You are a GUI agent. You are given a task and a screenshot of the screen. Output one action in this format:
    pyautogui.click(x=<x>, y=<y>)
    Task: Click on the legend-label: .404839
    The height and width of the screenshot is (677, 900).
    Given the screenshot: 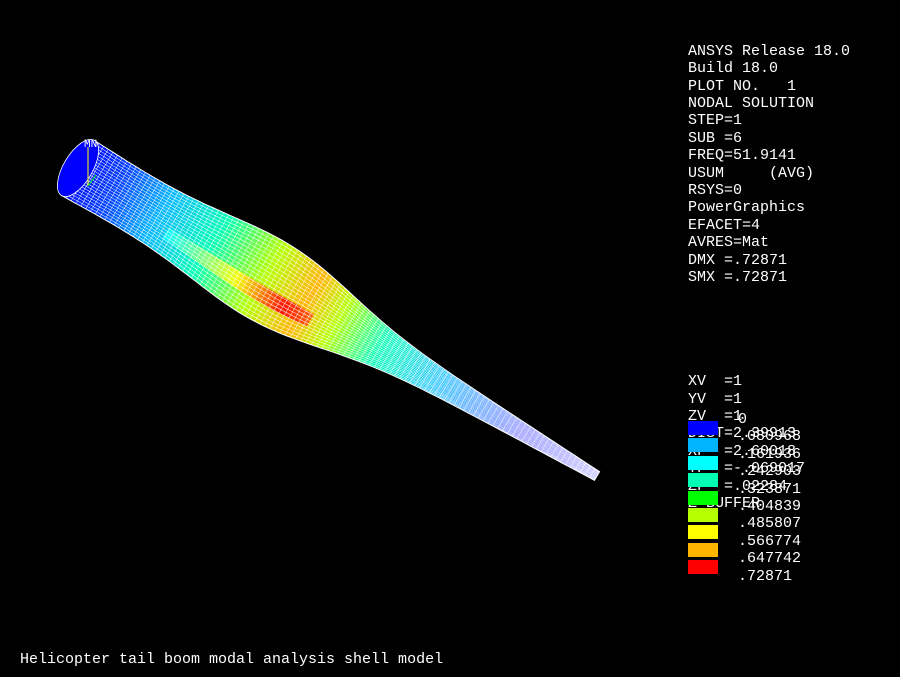 What is the action you would take?
    pyautogui.click(x=770, y=506)
    